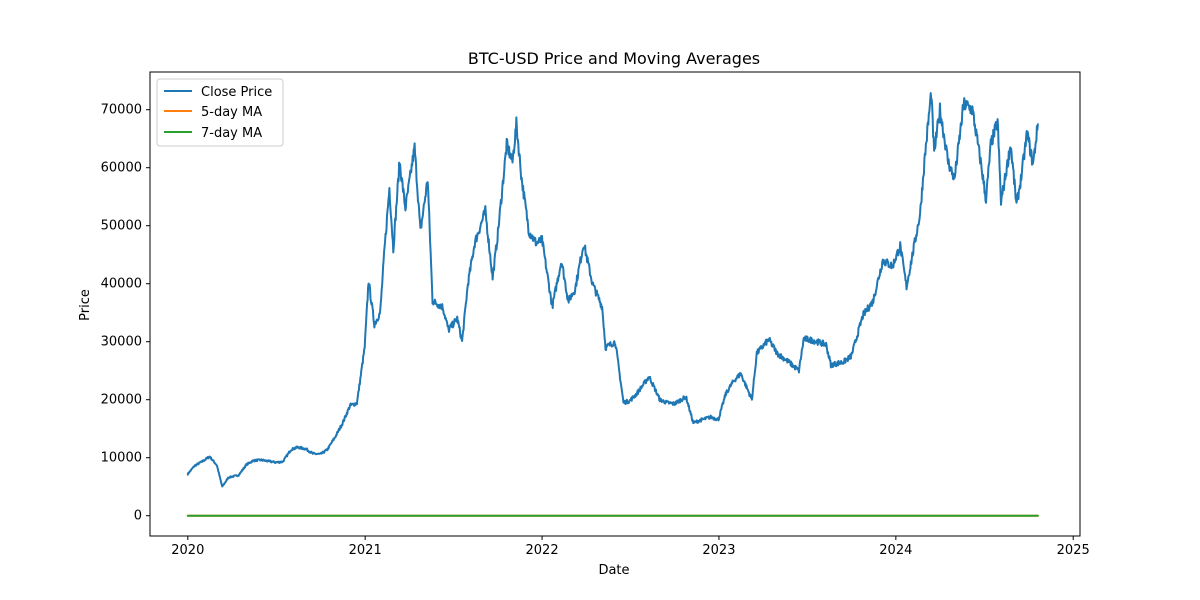 This screenshot has height=600, width=1200. I want to click on chart-title: BTC-USD Price and Moving Averages, so click(614, 58).